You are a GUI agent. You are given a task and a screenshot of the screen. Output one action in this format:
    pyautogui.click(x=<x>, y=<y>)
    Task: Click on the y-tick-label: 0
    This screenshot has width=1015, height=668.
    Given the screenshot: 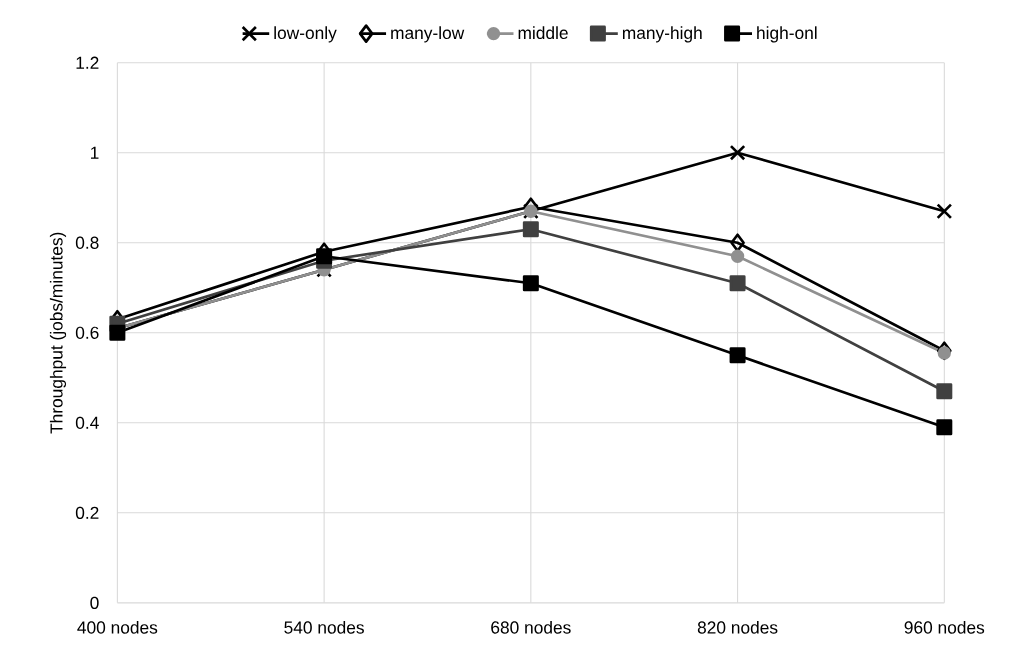 What is the action you would take?
    pyautogui.click(x=94, y=602)
    